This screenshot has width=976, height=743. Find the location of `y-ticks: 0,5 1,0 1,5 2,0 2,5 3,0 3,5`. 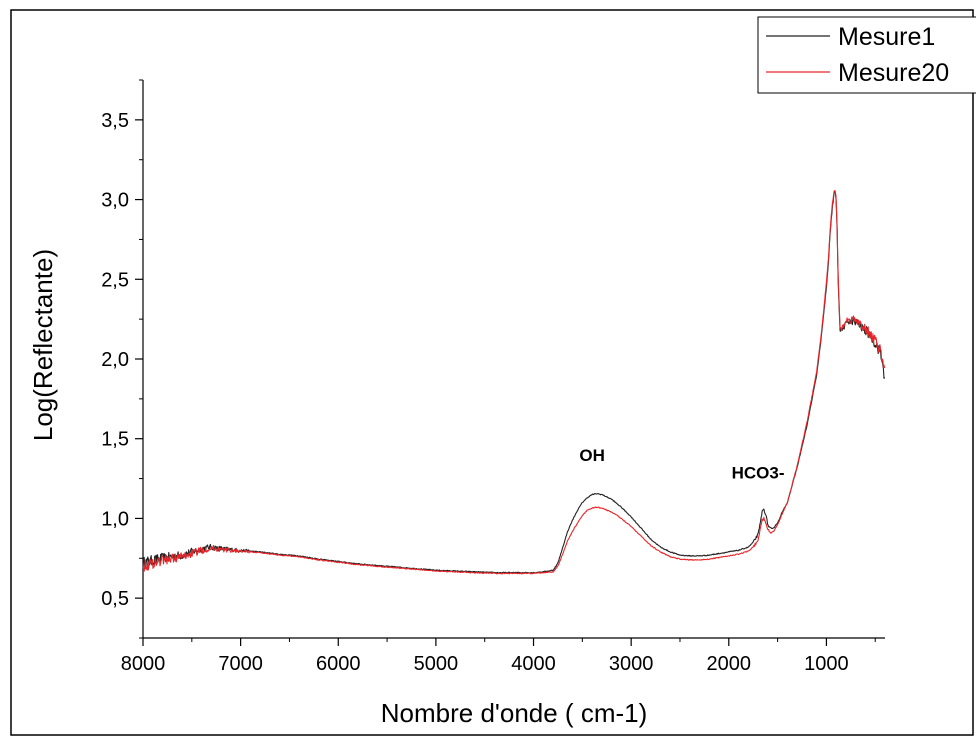

y-ticks: 0,5 1,0 1,5 2,0 2,5 3,0 3,5 is located at coordinates (122, 359).